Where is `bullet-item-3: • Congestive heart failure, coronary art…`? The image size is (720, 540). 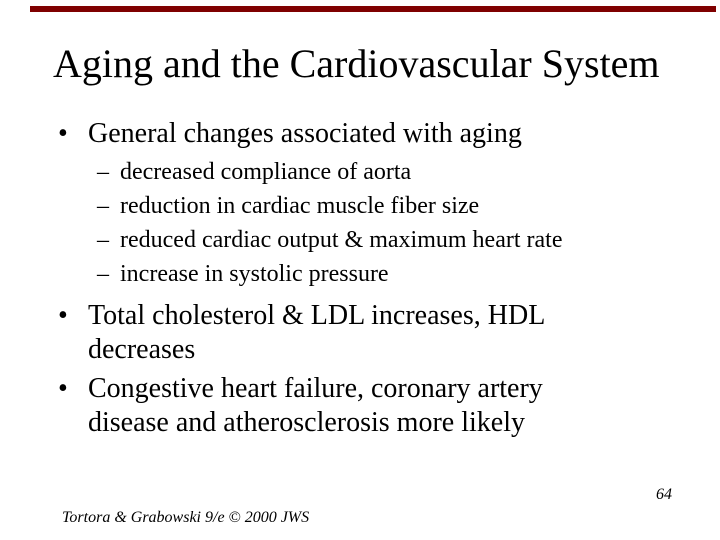
bullet-item-3: • Congestive heart failure, coronary art… is located at coordinates (336, 406).